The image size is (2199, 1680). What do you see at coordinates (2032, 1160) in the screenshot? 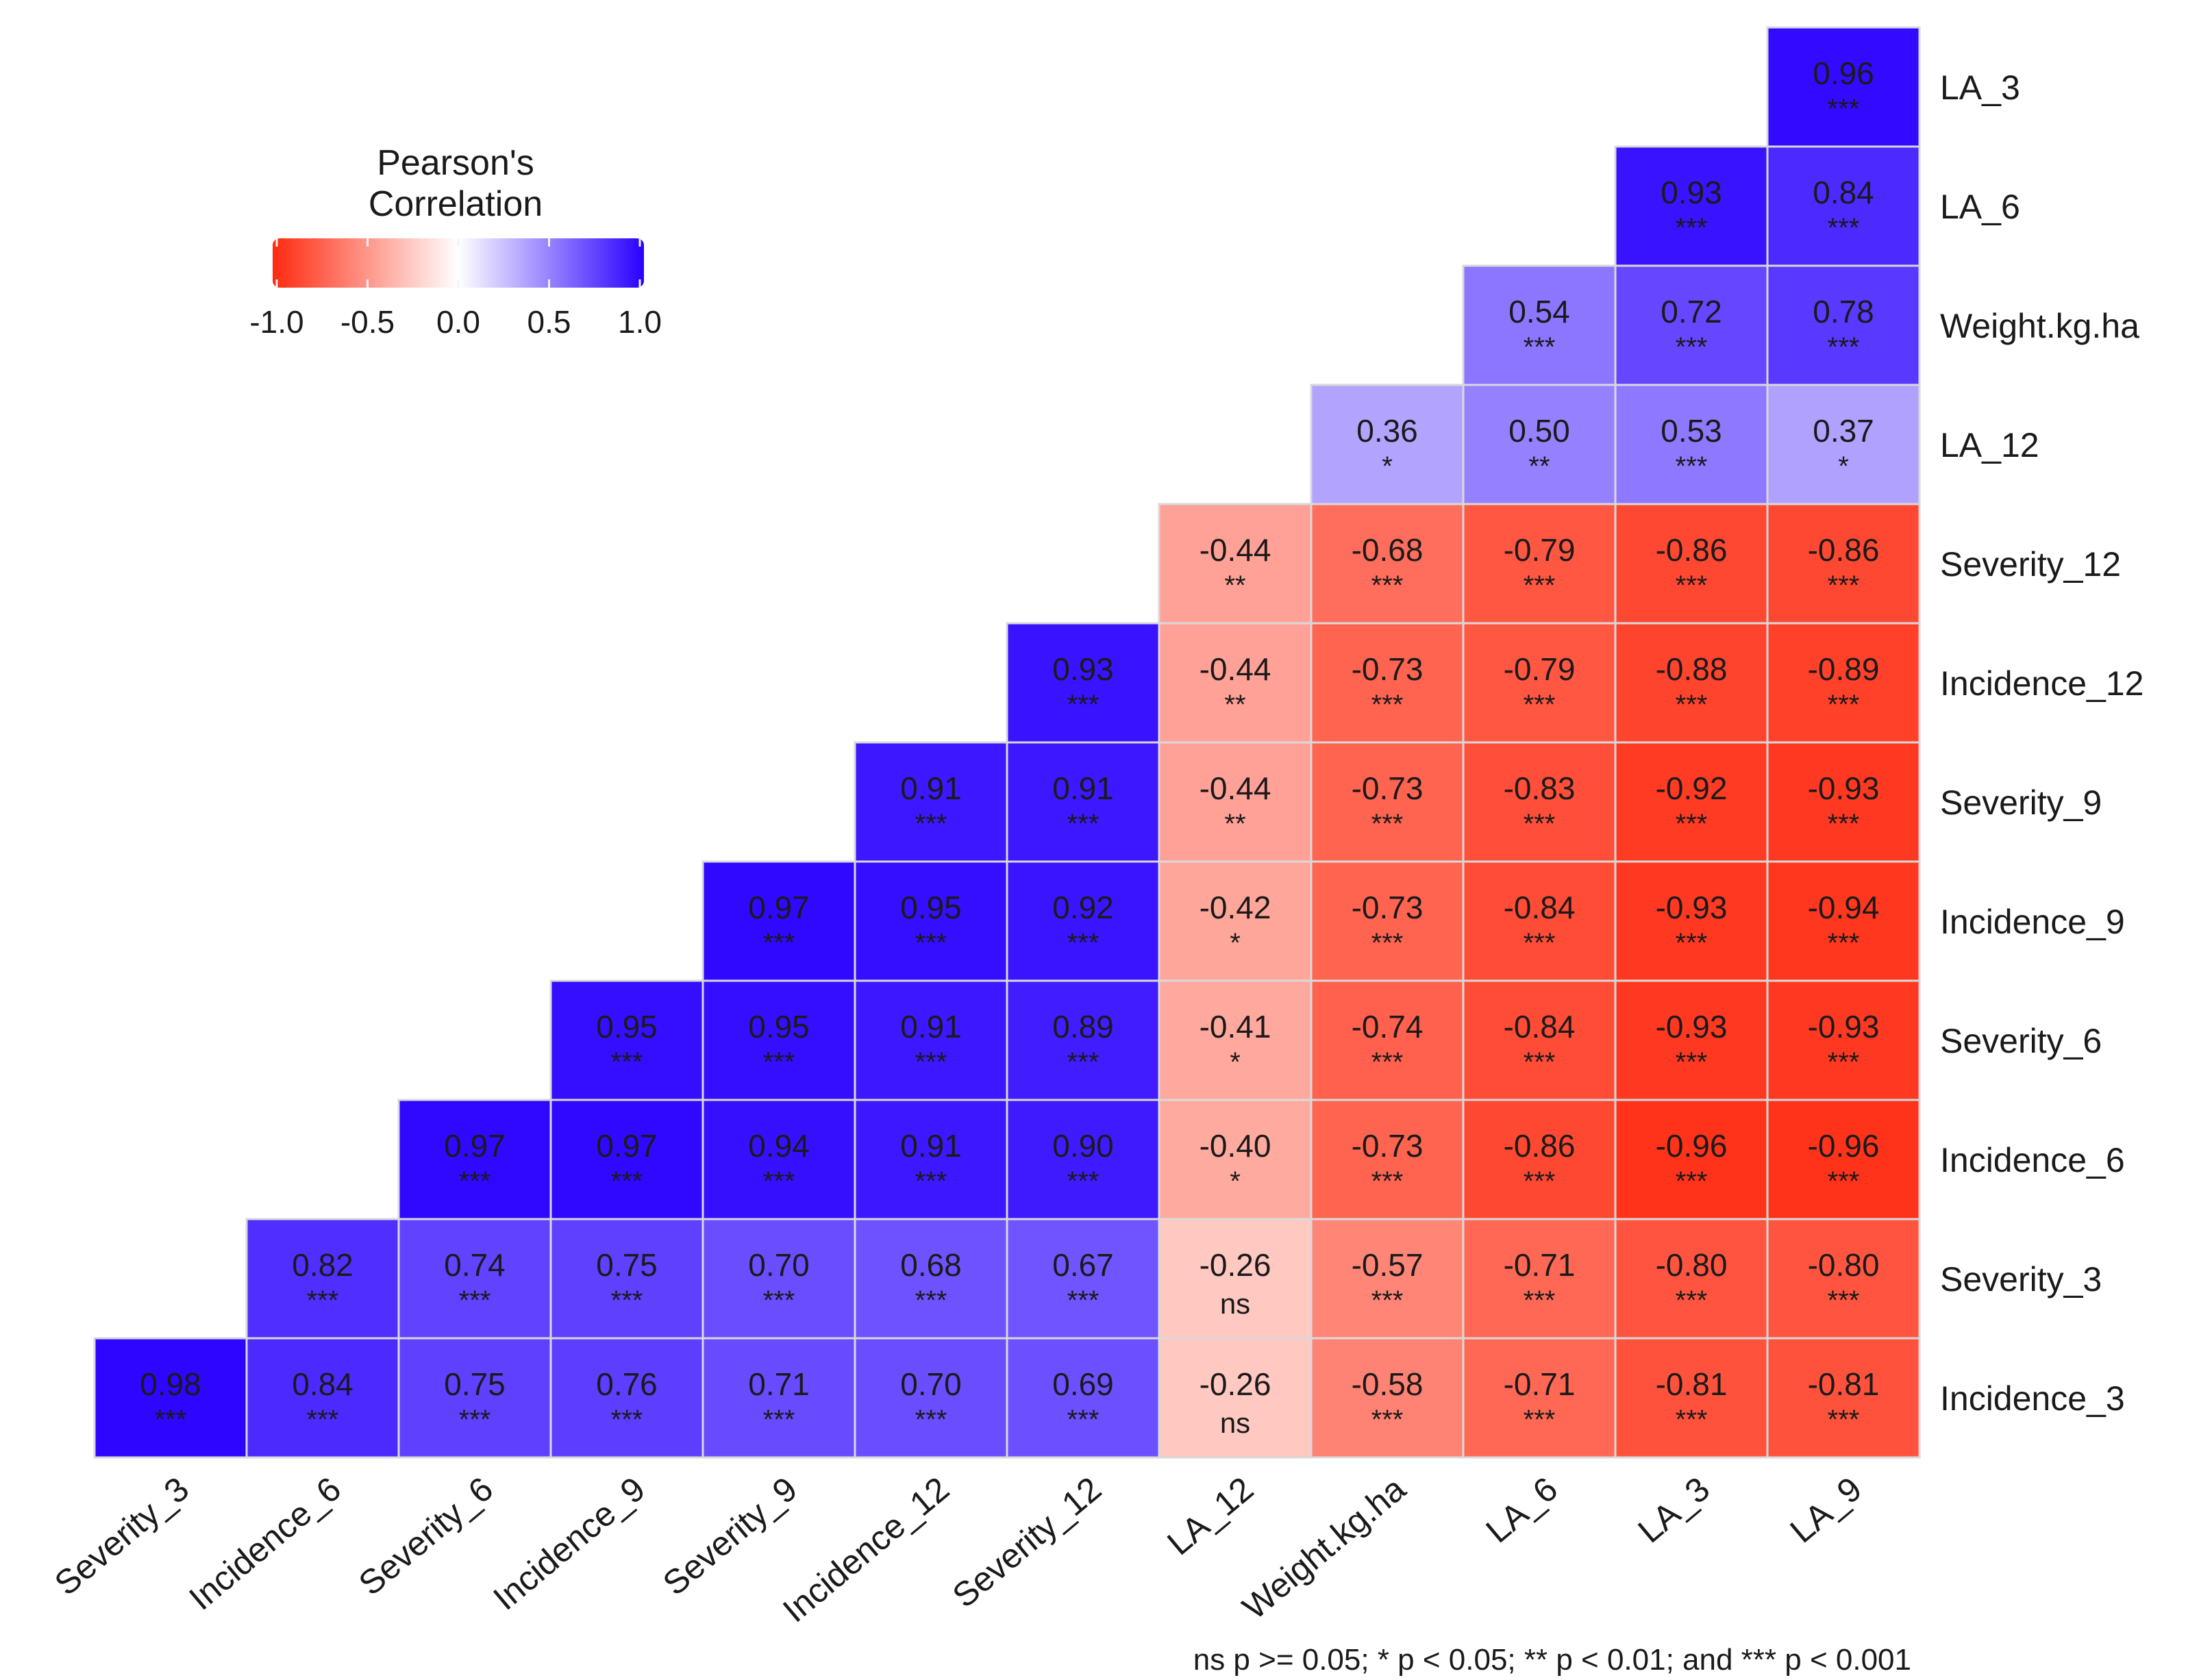
I see `y-tick-label: Incidence_6` at bounding box center [2032, 1160].